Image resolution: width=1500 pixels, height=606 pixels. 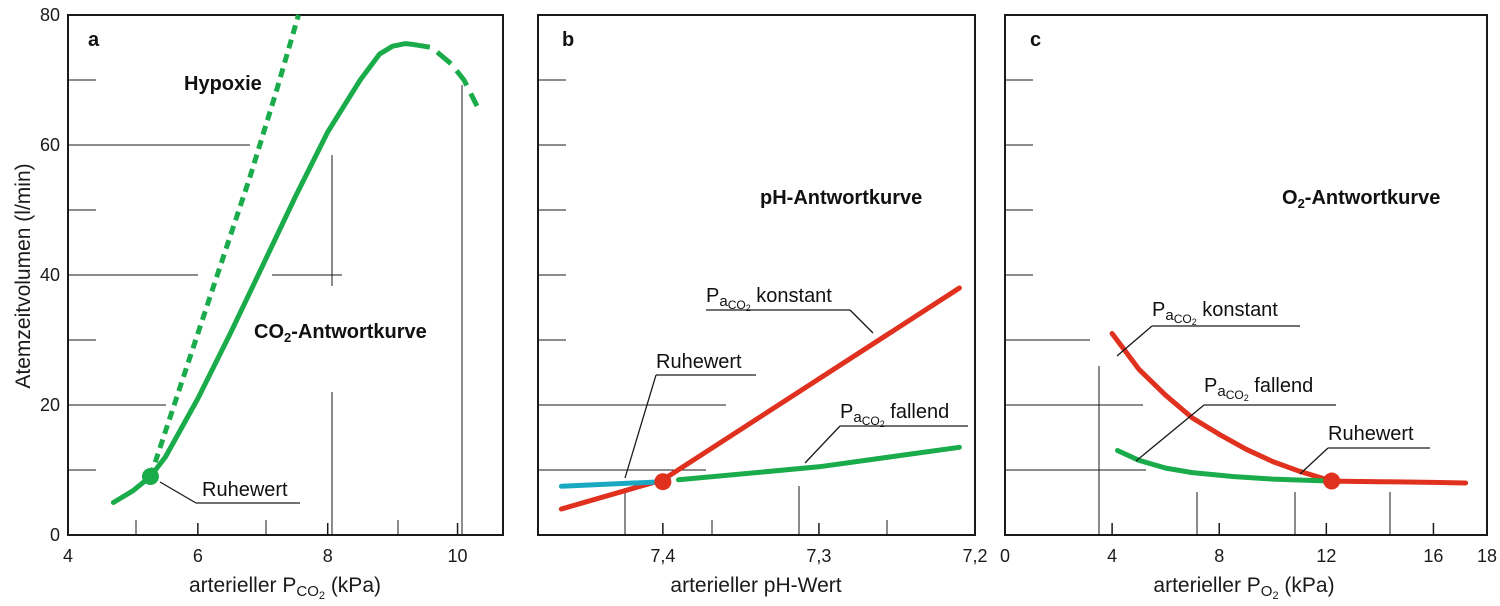 I want to click on x-tick-label: 10, so click(x=458, y=556).